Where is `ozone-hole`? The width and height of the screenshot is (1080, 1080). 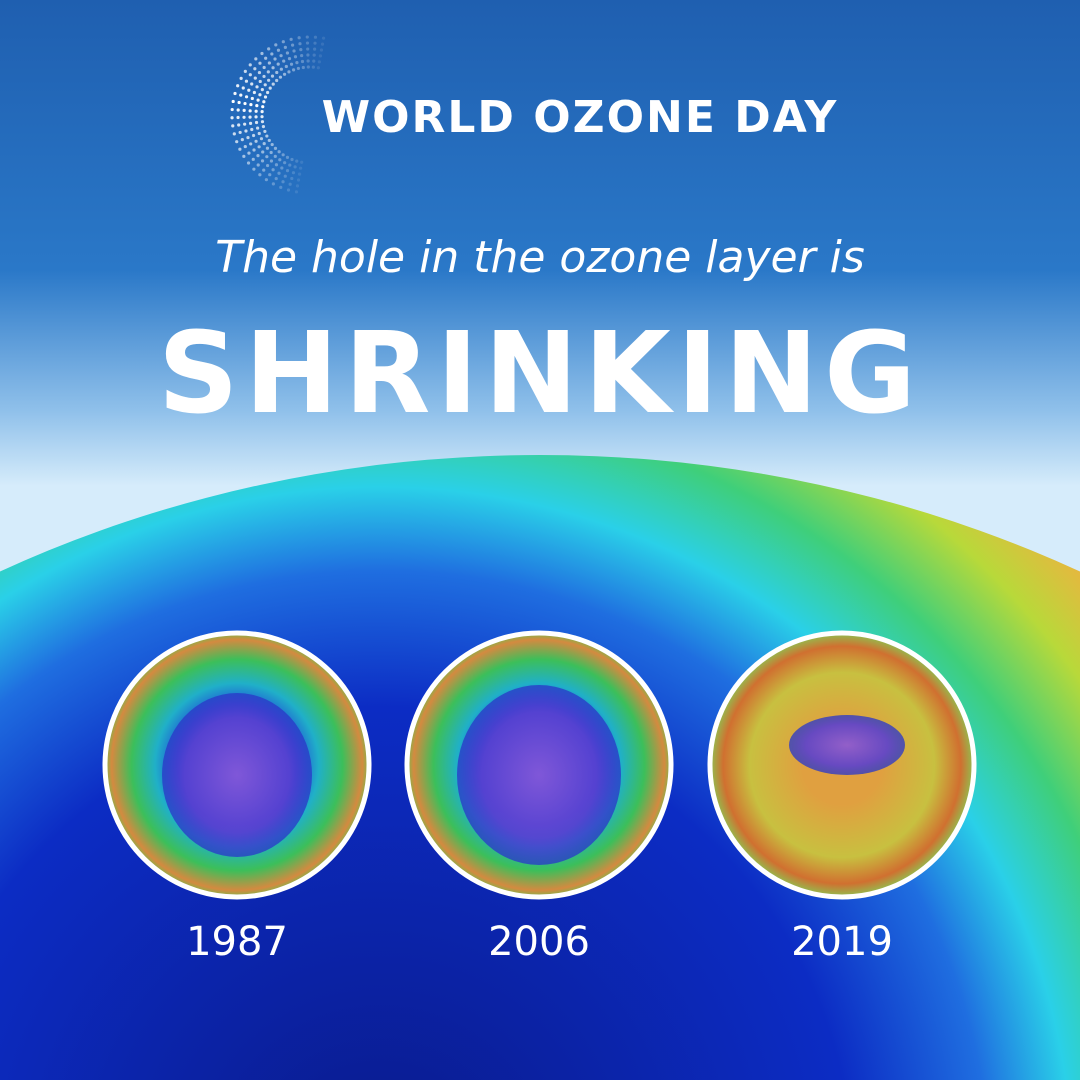
ozone-hole is located at coordinates (847, 745).